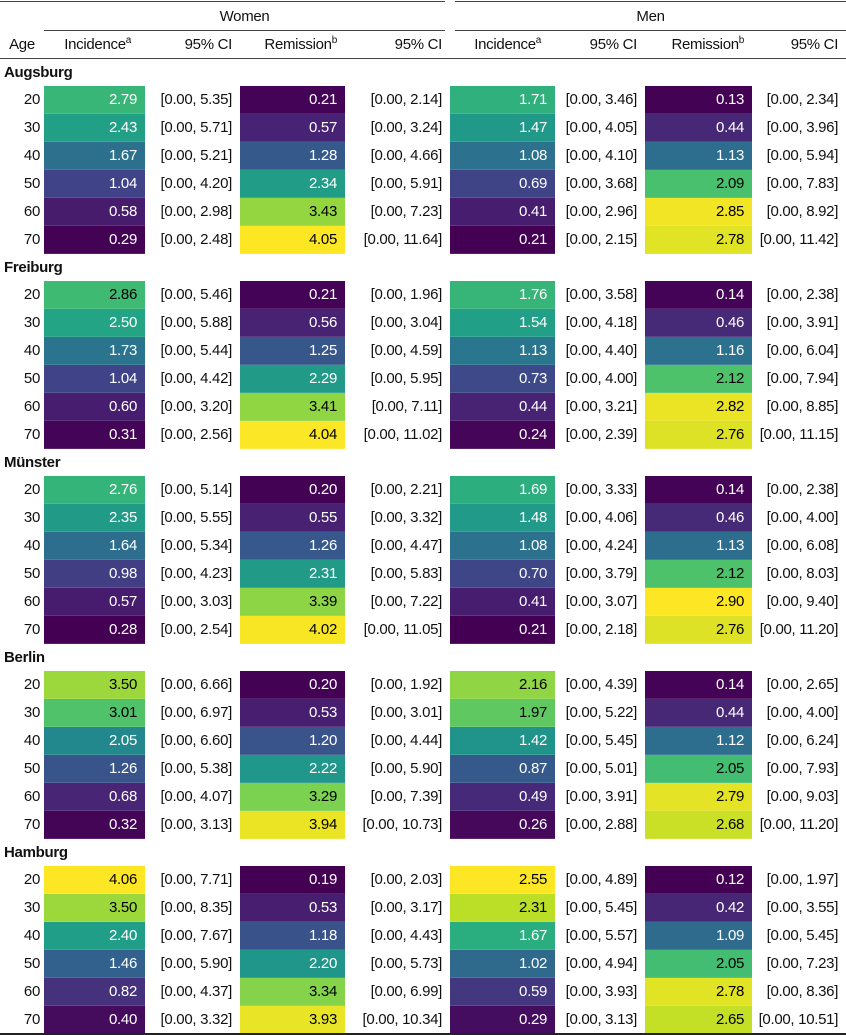 The width and height of the screenshot is (846, 1035). What do you see at coordinates (94, 322) in the screenshot?
I see `women-incidence-cell: 2.50` at bounding box center [94, 322].